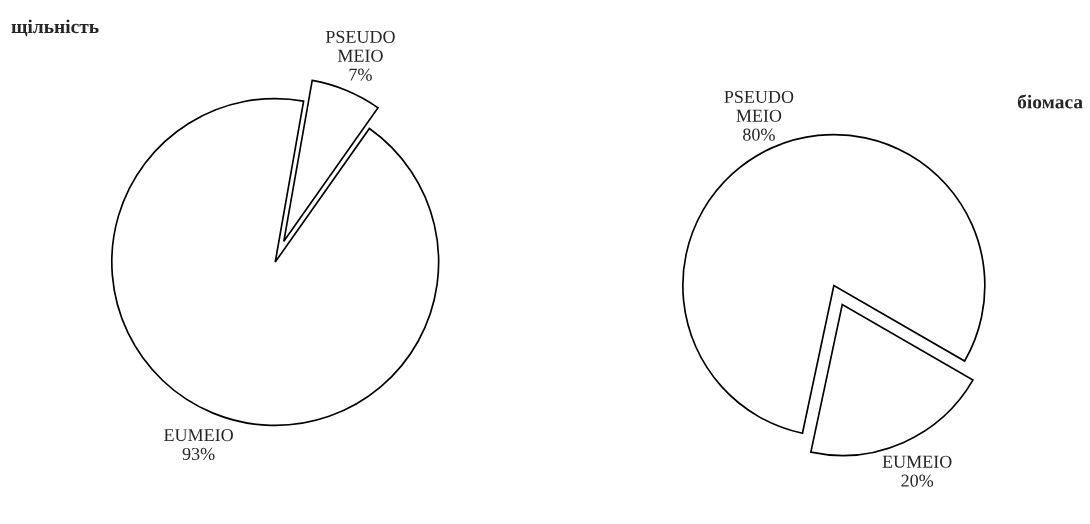 This screenshot has width=1090, height=524. Describe the element at coordinates (198, 454) in the screenshot. I see `data-label: 93%` at that location.